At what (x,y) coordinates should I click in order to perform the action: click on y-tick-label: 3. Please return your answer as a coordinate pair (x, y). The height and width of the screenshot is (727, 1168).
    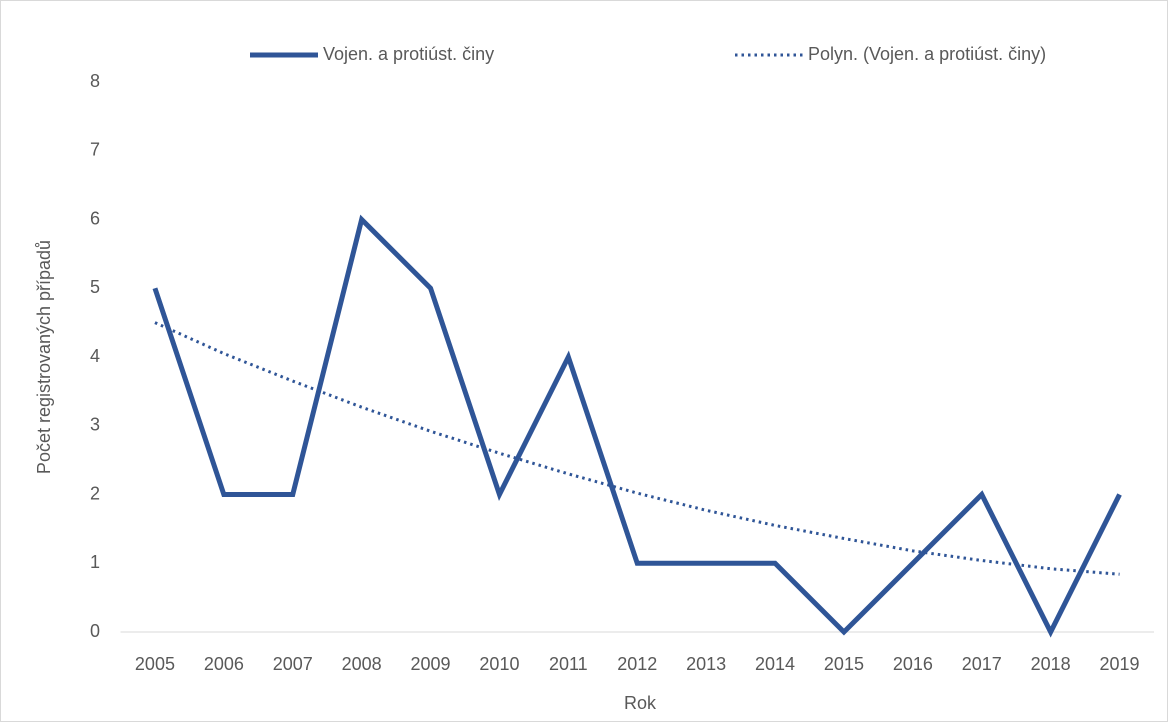
    Looking at the image, I should click on (95, 425).